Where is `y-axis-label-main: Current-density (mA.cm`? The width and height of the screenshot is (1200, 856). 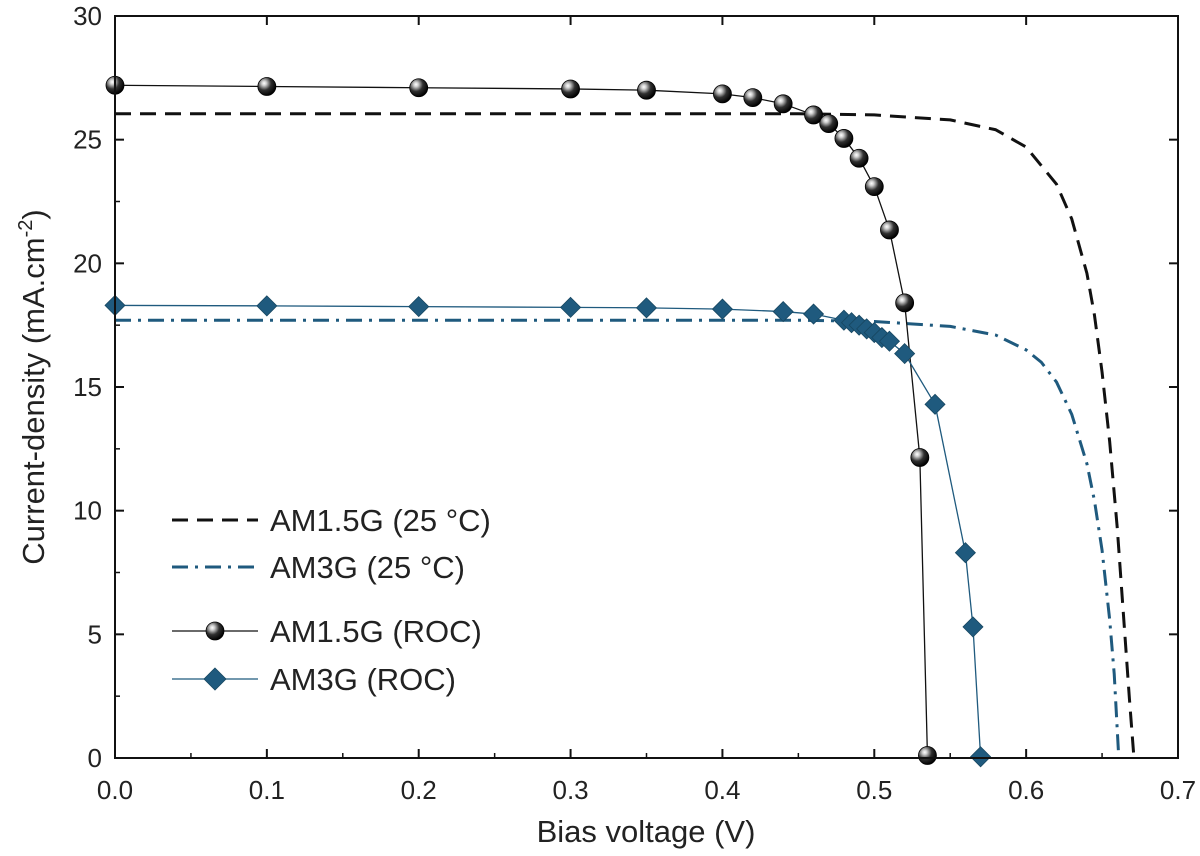
y-axis-label-main: Current-density (mA.cm is located at coordinates (33, 400).